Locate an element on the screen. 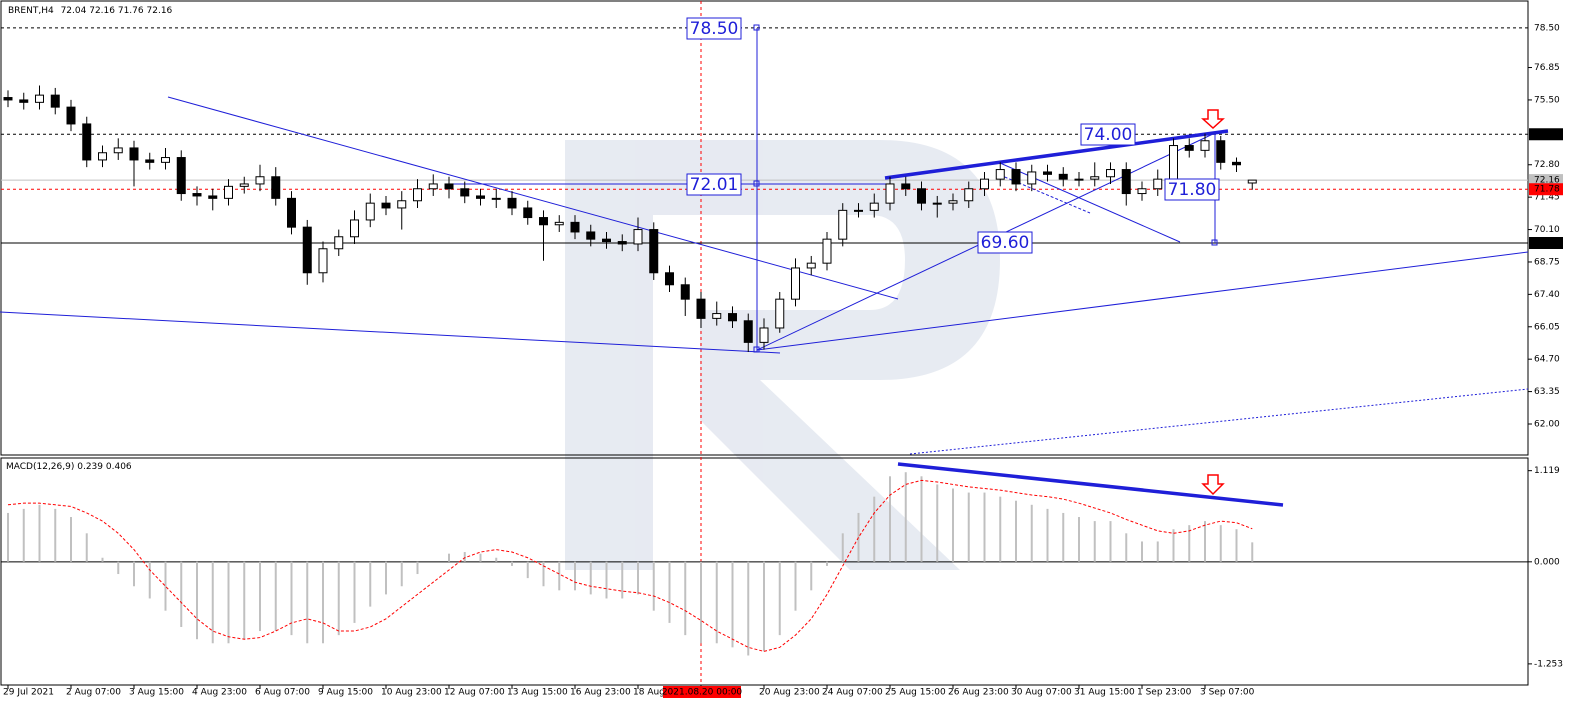 The image size is (1596, 716). x-tick-label: 2 Aug 07:00 is located at coordinates (93, 693).